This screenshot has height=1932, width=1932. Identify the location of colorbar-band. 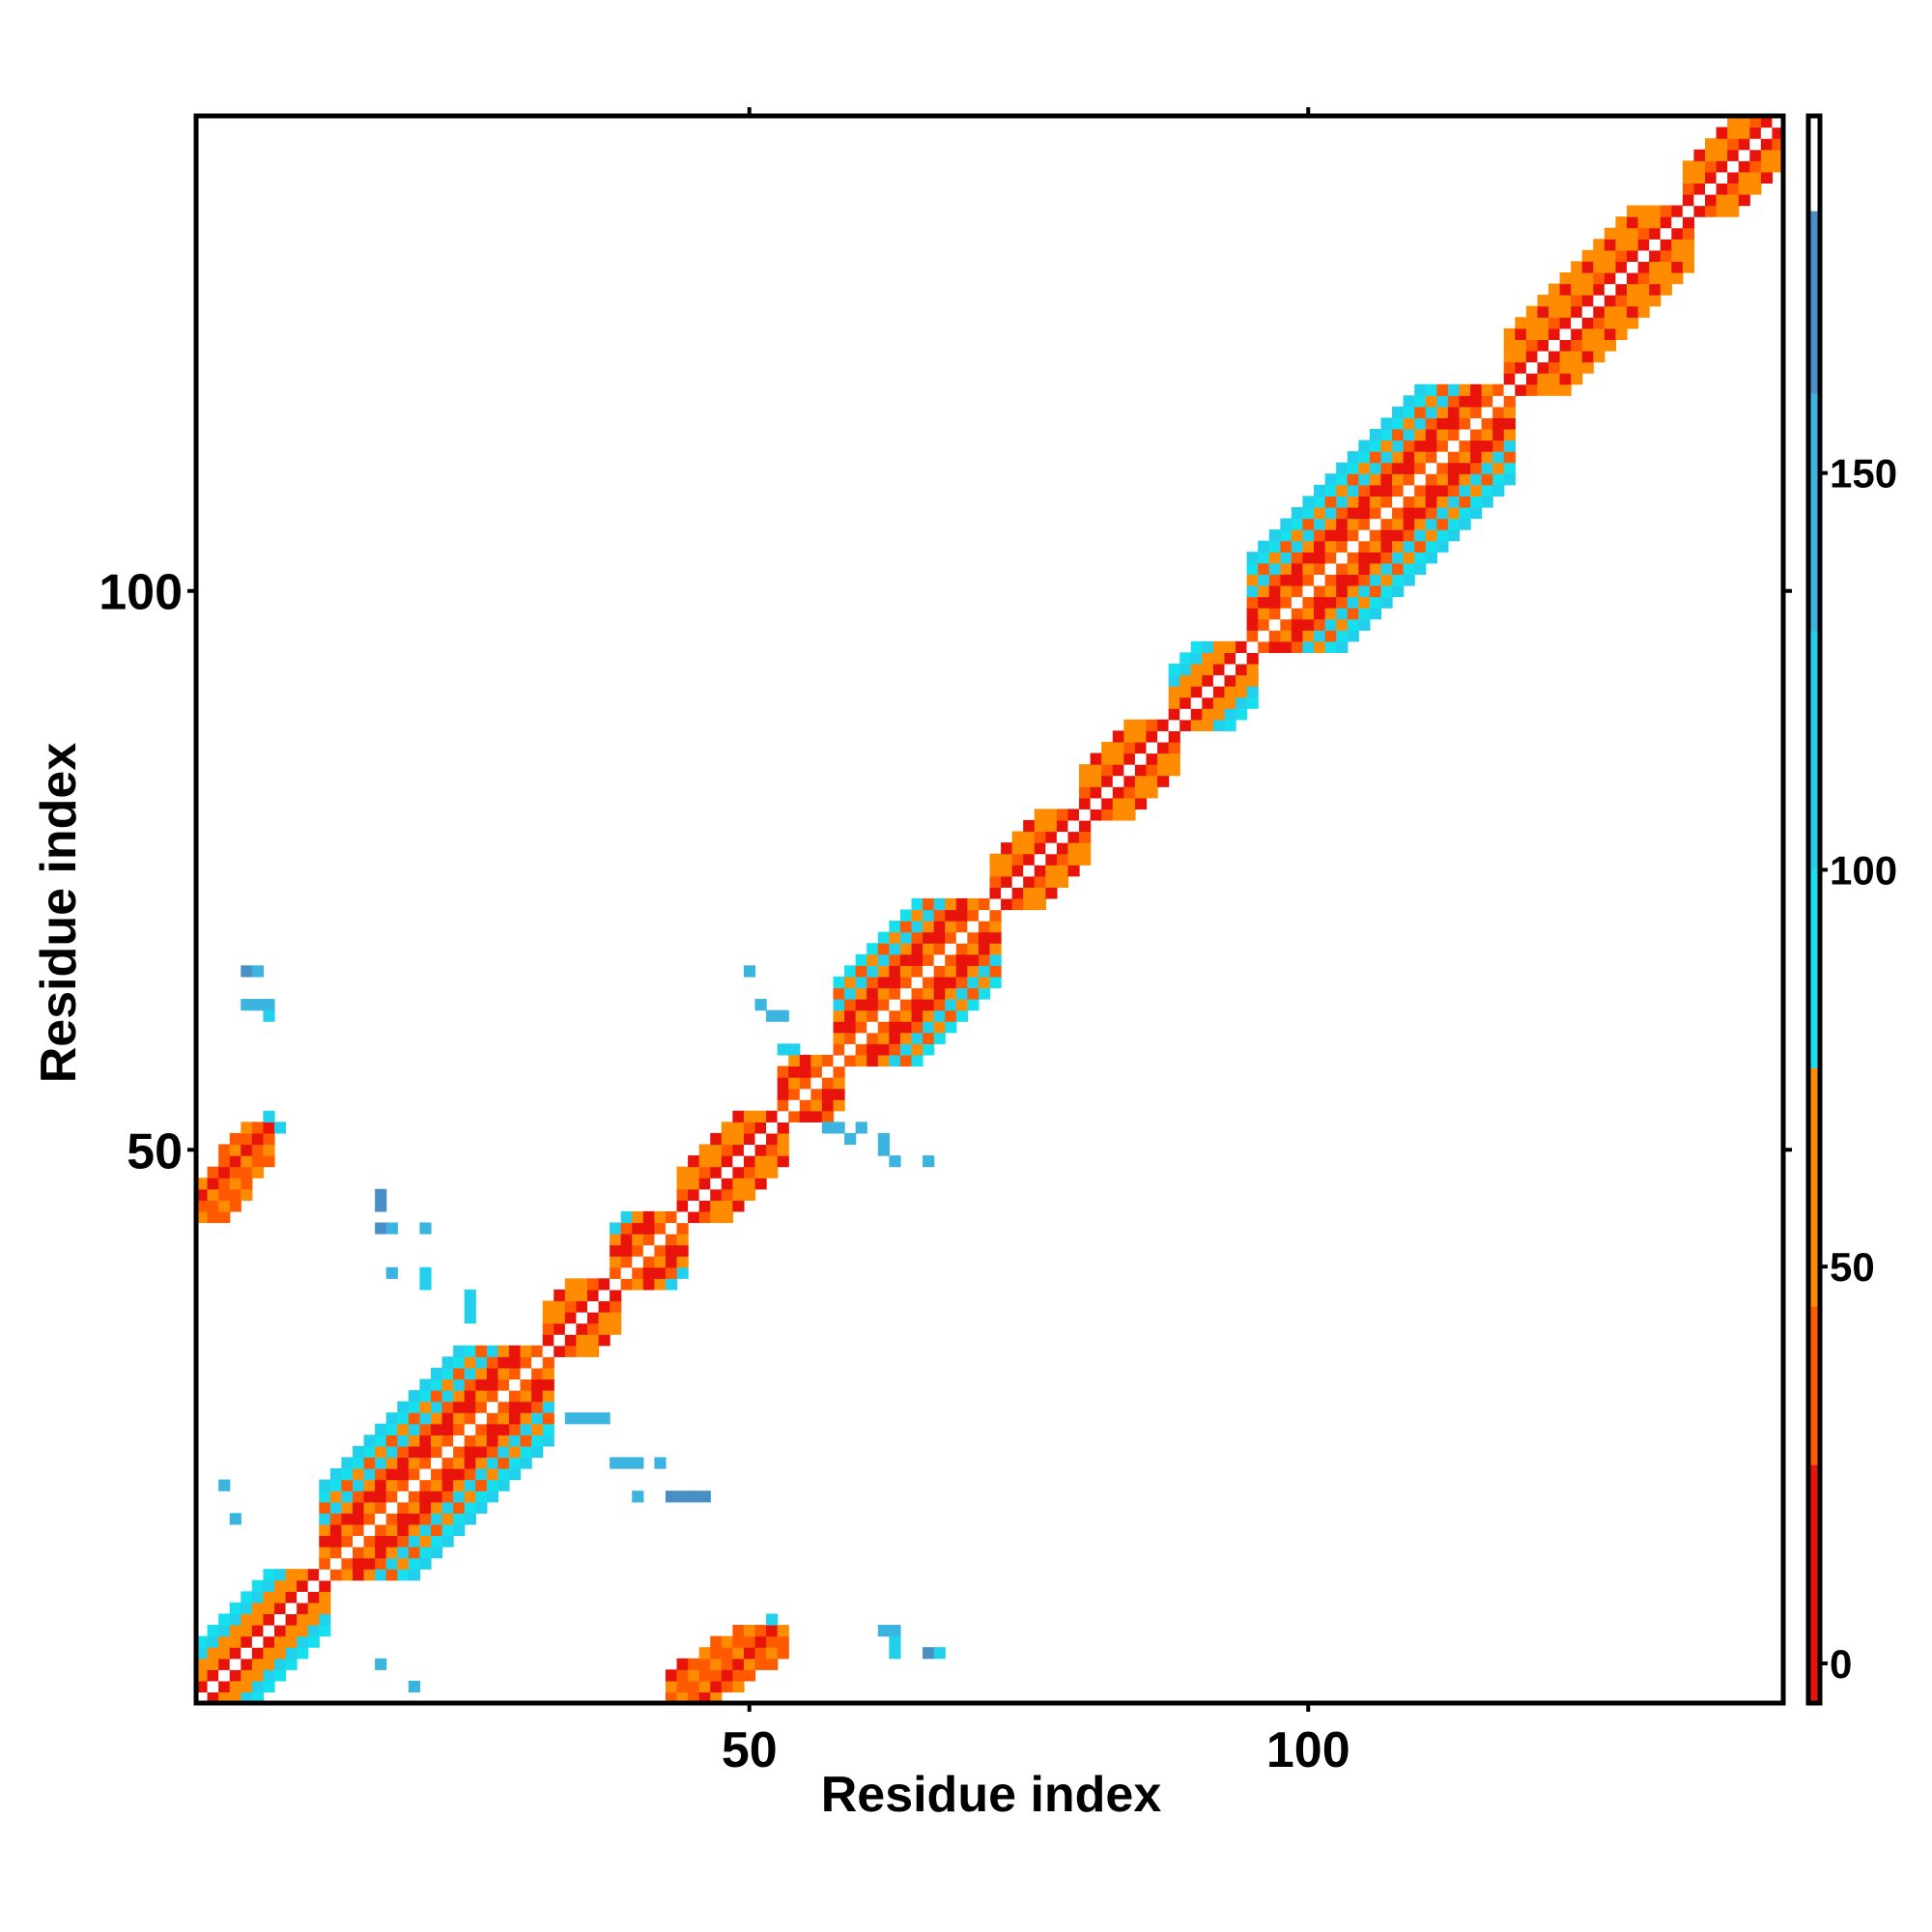
(1814, 302).